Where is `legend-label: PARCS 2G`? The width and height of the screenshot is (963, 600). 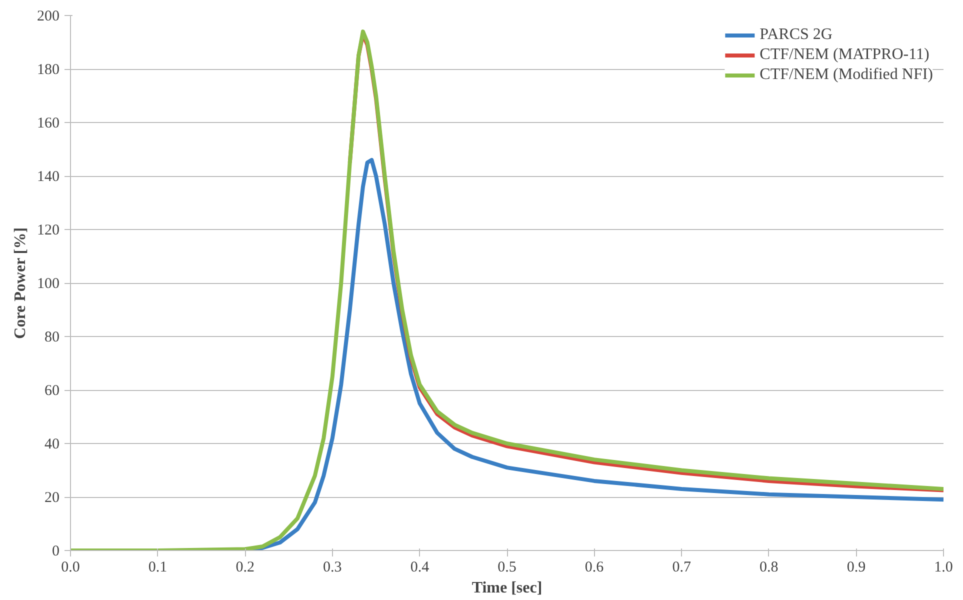 legend-label: PARCS 2G is located at coordinates (796, 35).